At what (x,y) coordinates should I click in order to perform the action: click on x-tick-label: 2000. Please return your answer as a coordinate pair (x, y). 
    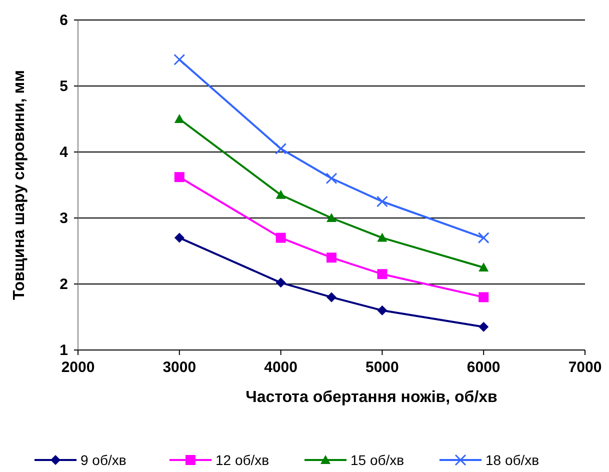
    Looking at the image, I should click on (78, 367).